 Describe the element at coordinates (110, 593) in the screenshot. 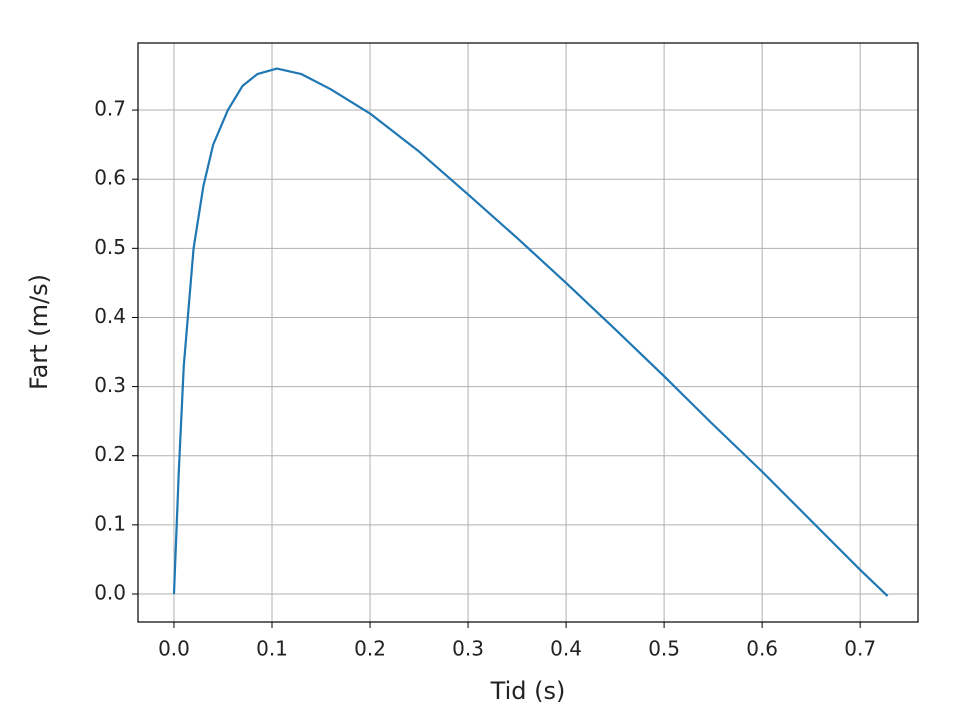

I see `y-tick-label: 0.0` at that location.